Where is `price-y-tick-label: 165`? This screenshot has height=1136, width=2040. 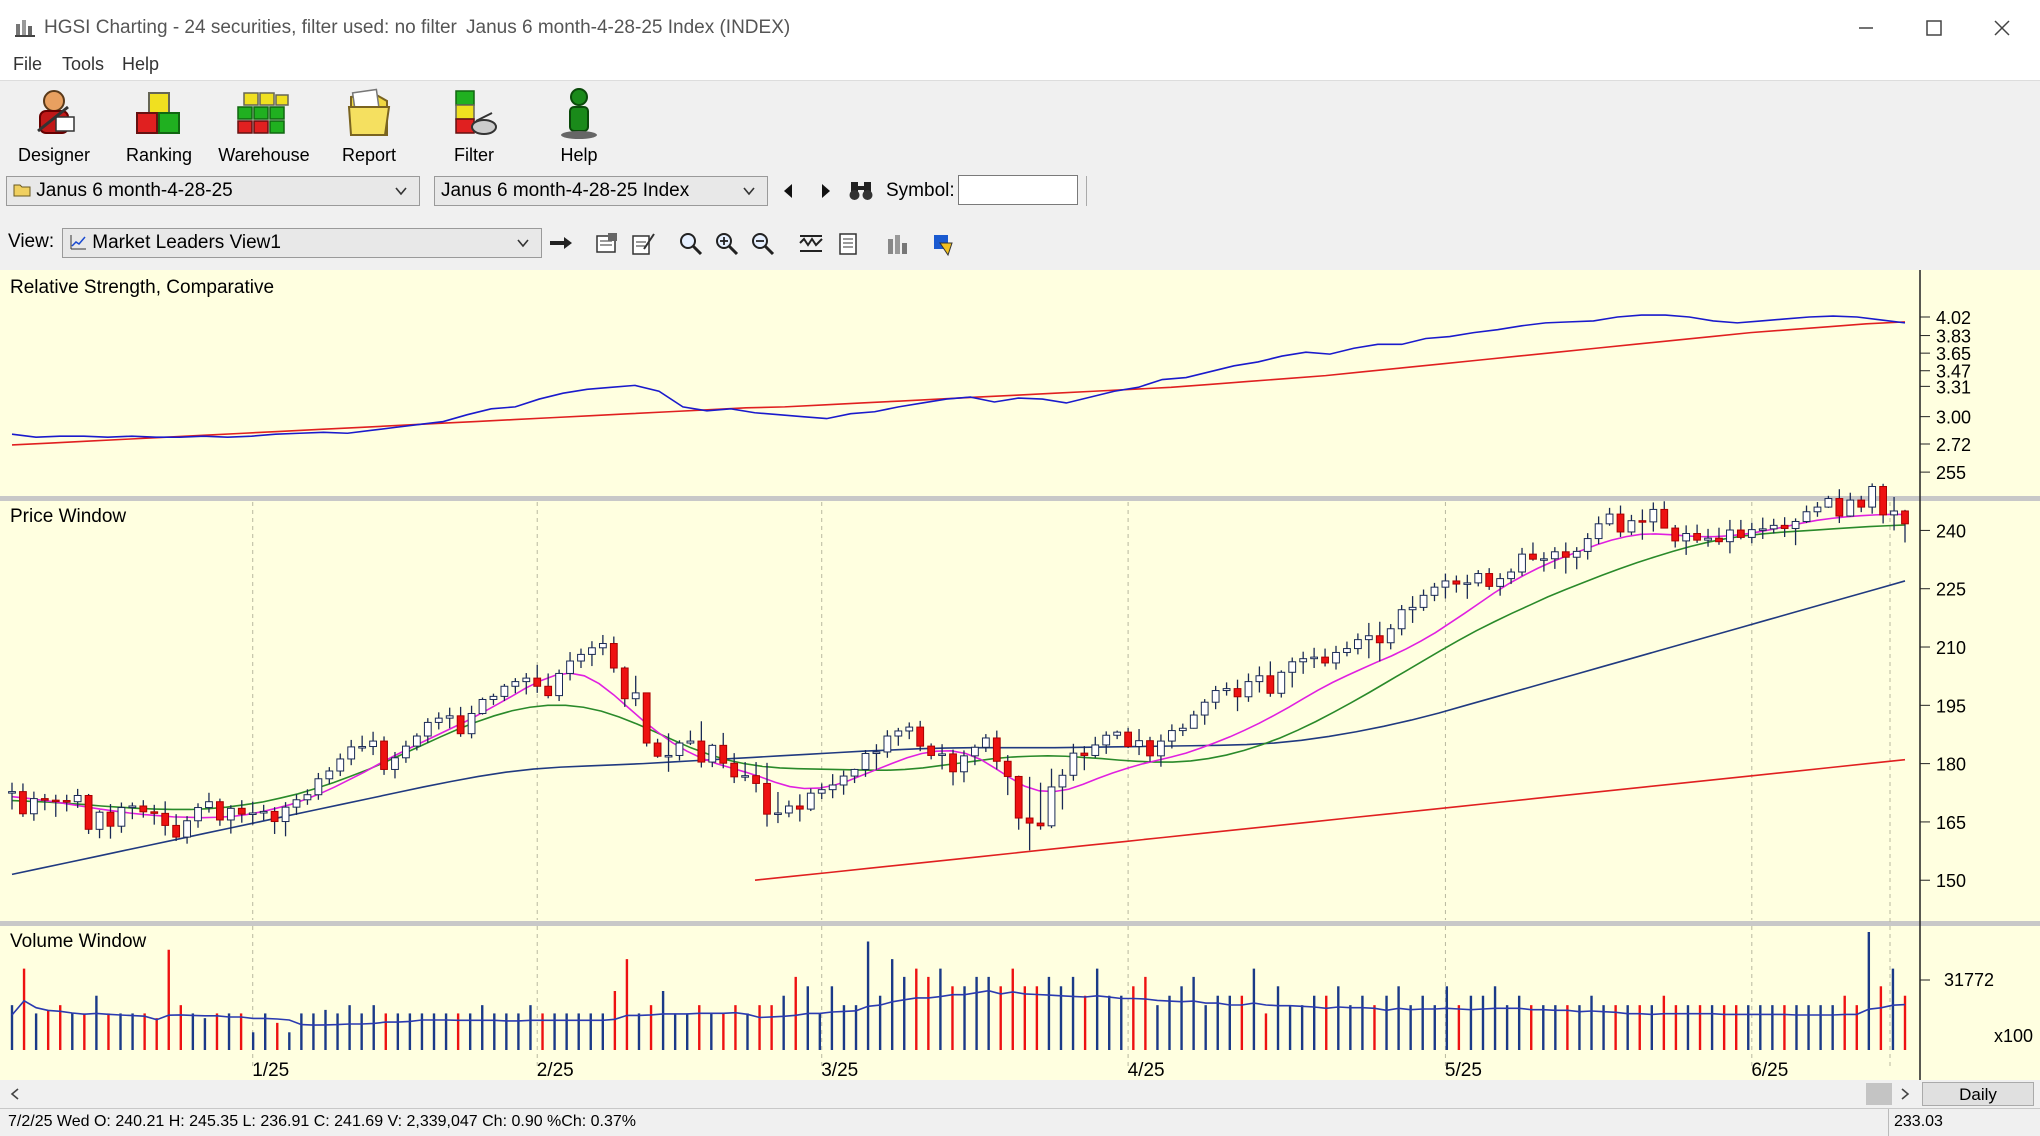 price-y-tick-label: 165 is located at coordinates (1951, 823).